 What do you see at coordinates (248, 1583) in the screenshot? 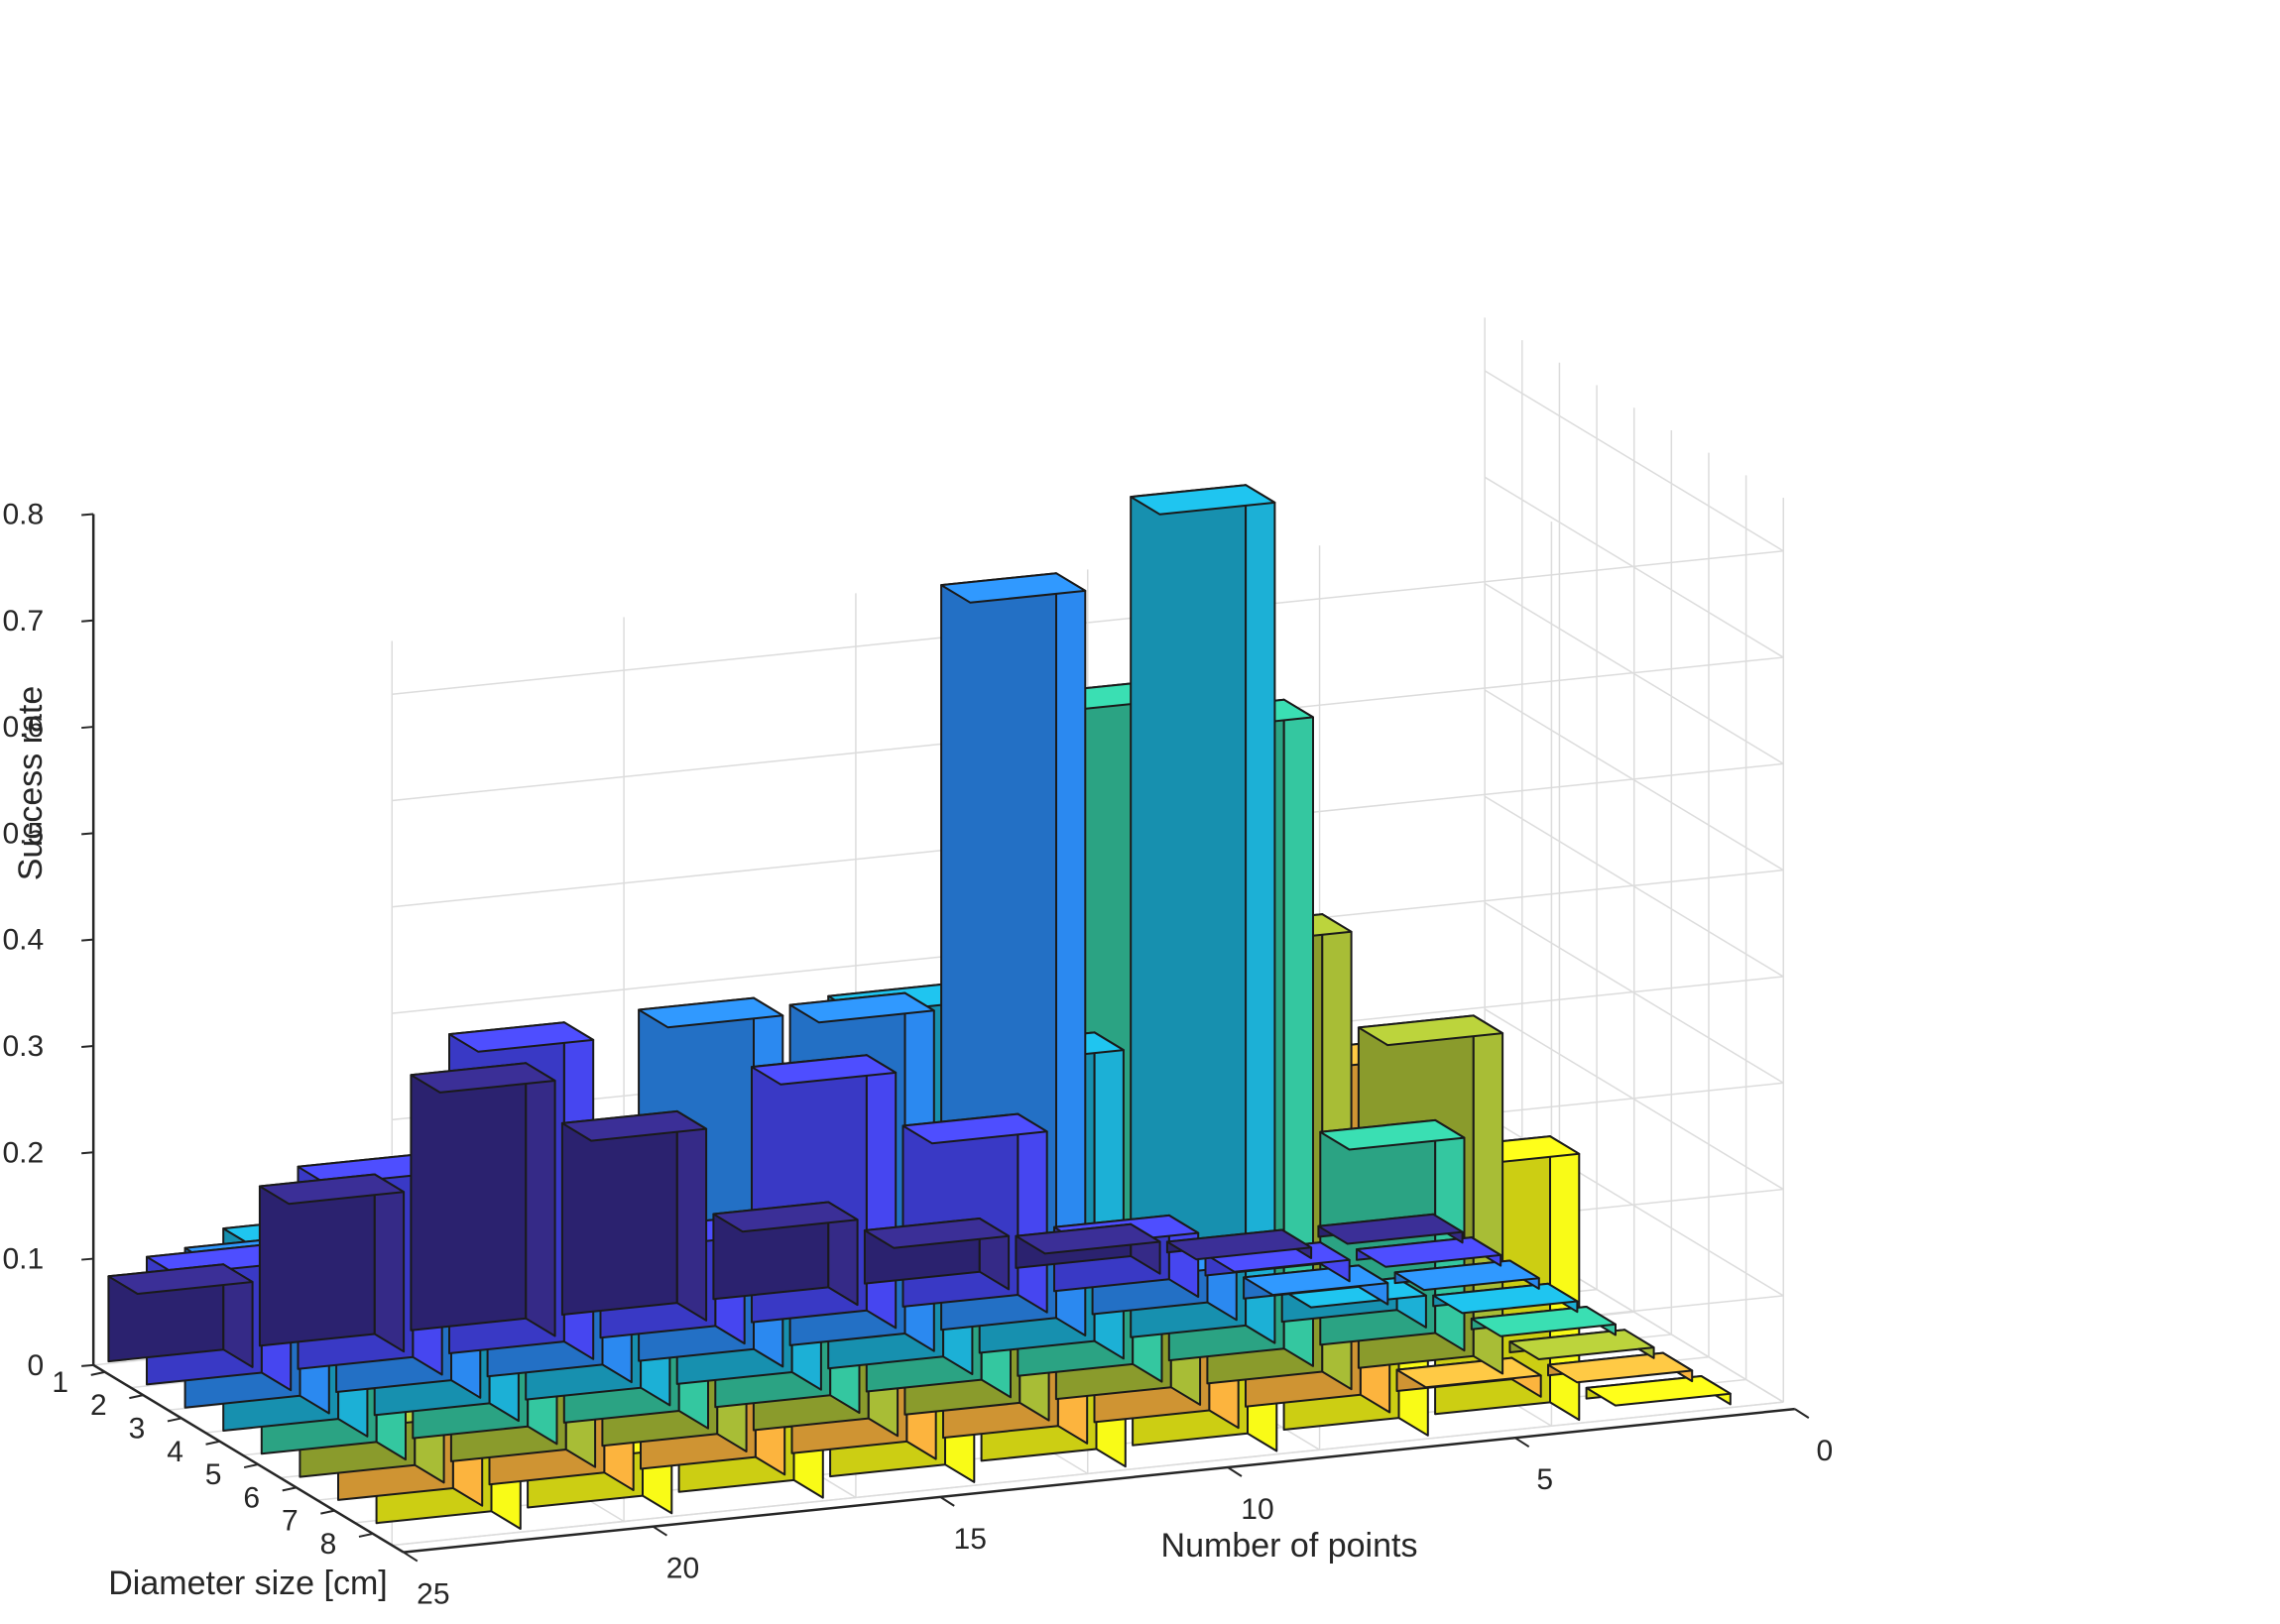
I see `y-axis-title: Diameter size [cm]` at bounding box center [248, 1583].